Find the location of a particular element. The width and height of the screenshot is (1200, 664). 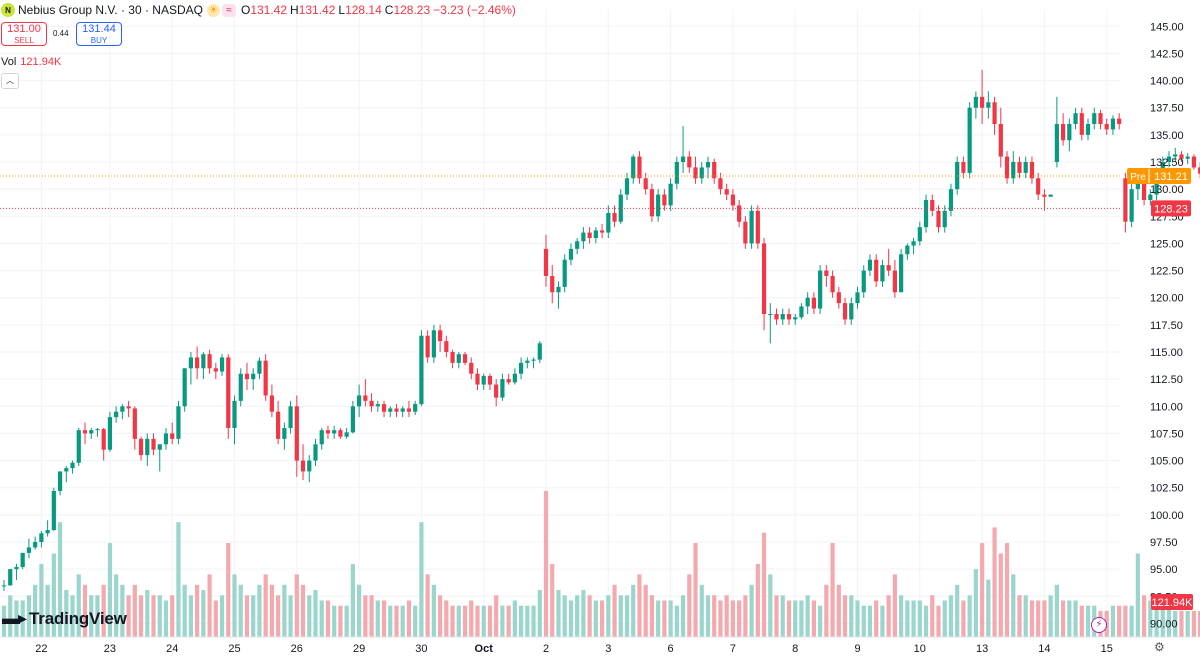

y-tick-label: 100.00 is located at coordinates (1167, 516).